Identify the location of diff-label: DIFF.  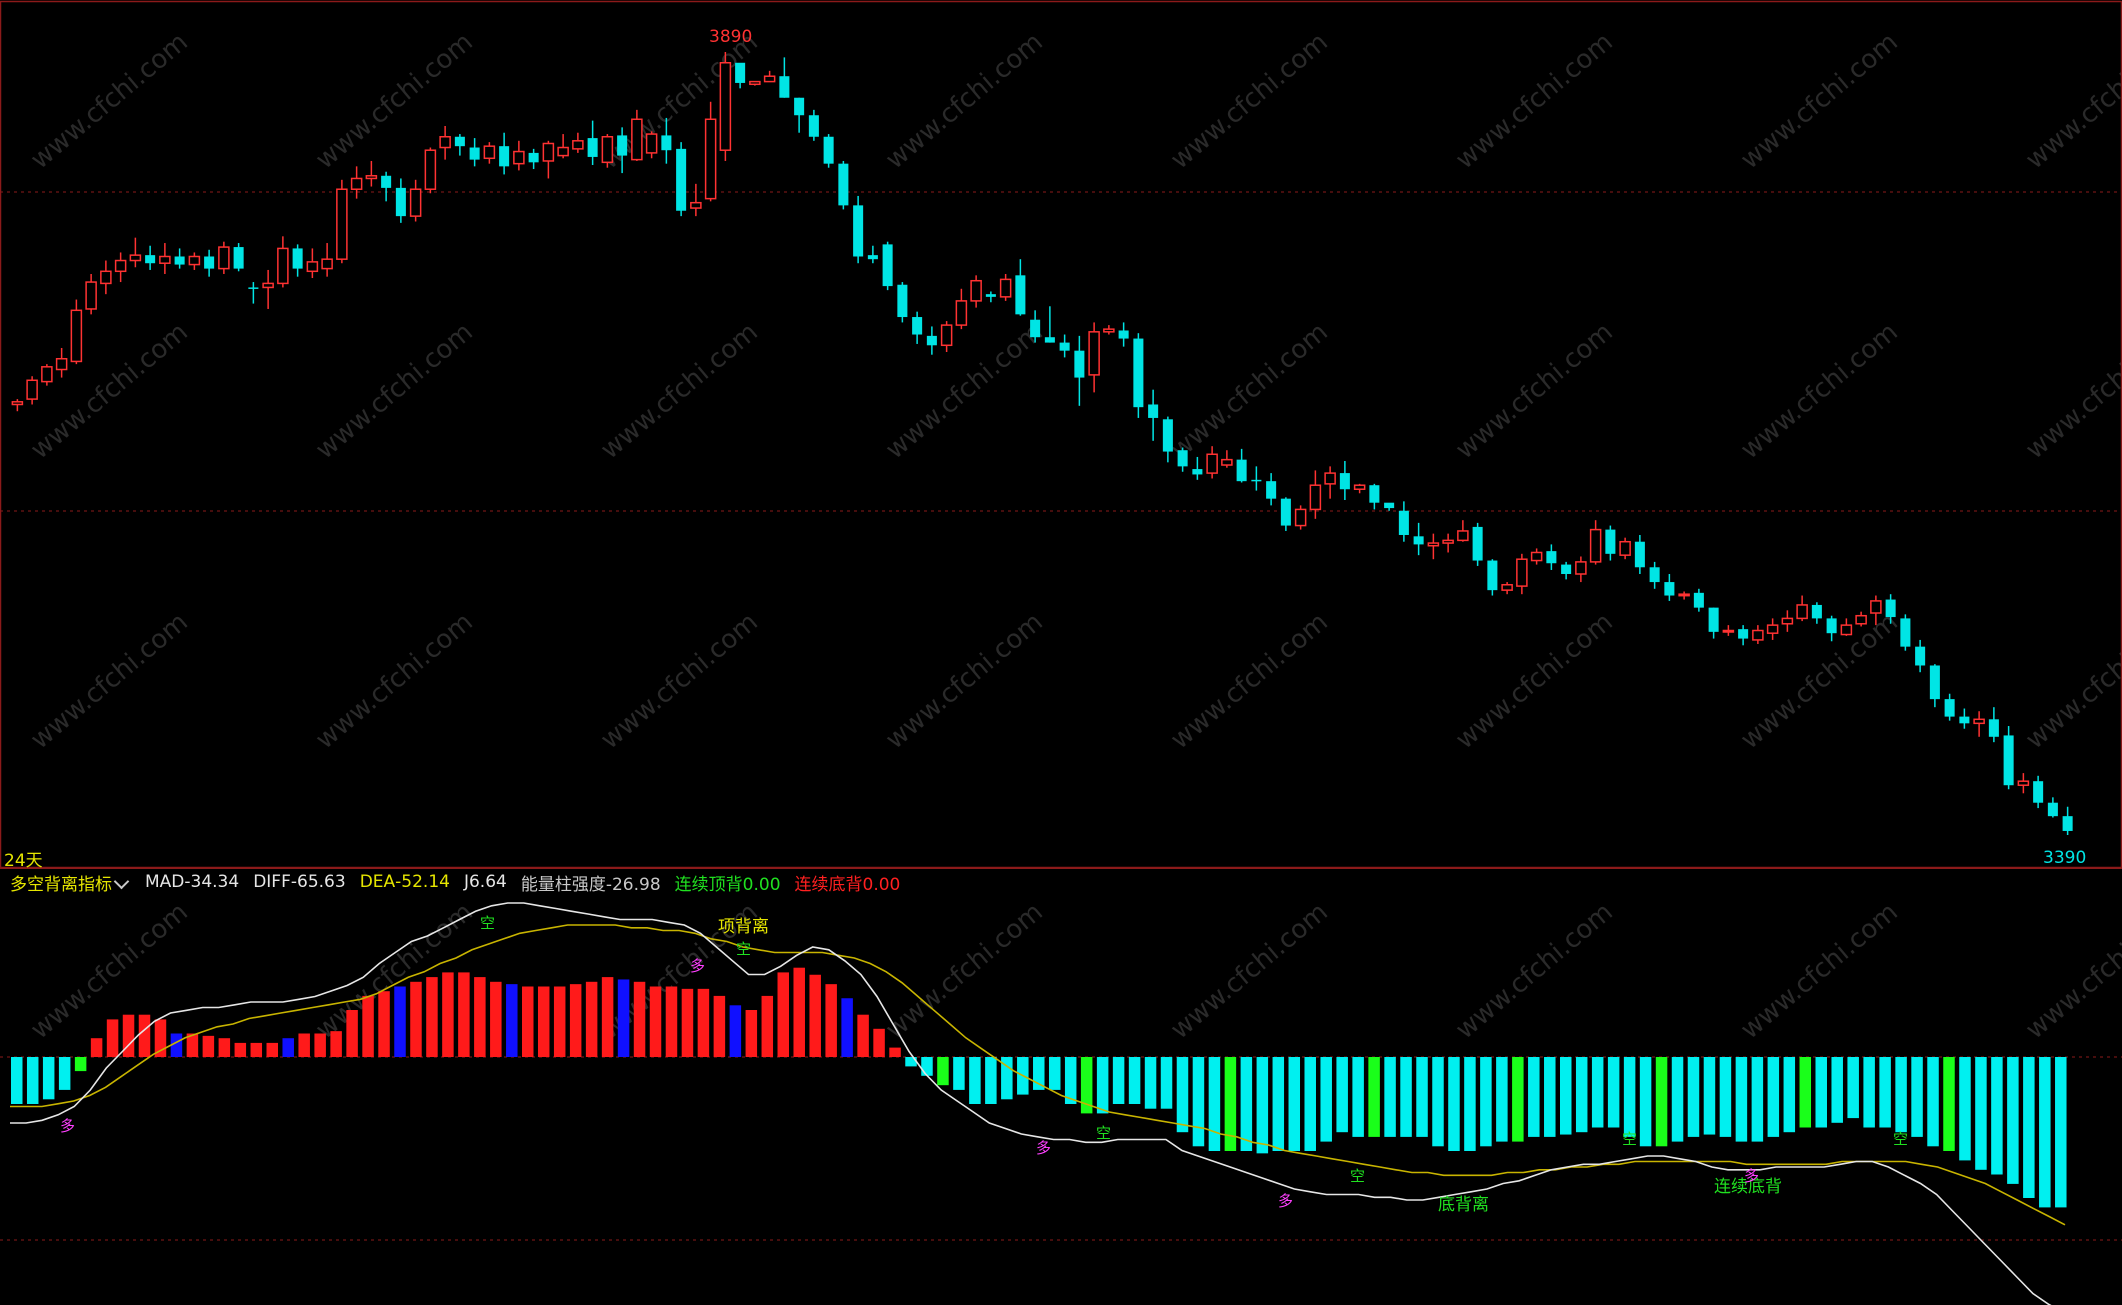
(272, 882).